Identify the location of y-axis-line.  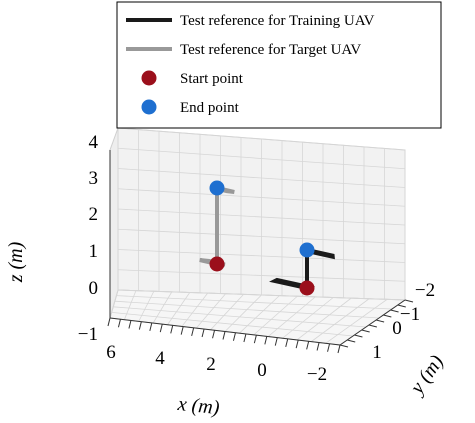
(372, 322).